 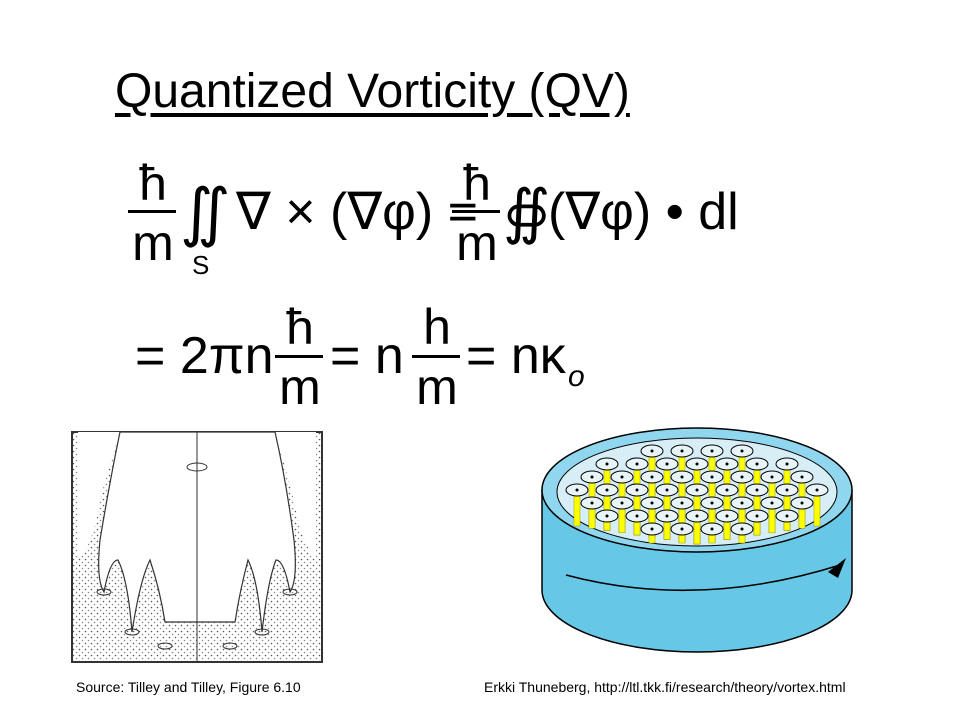 What do you see at coordinates (357, 212) in the screenshot?
I see `math-expression: ∇ × (∇φ) =` at bounding box center [357, 212].